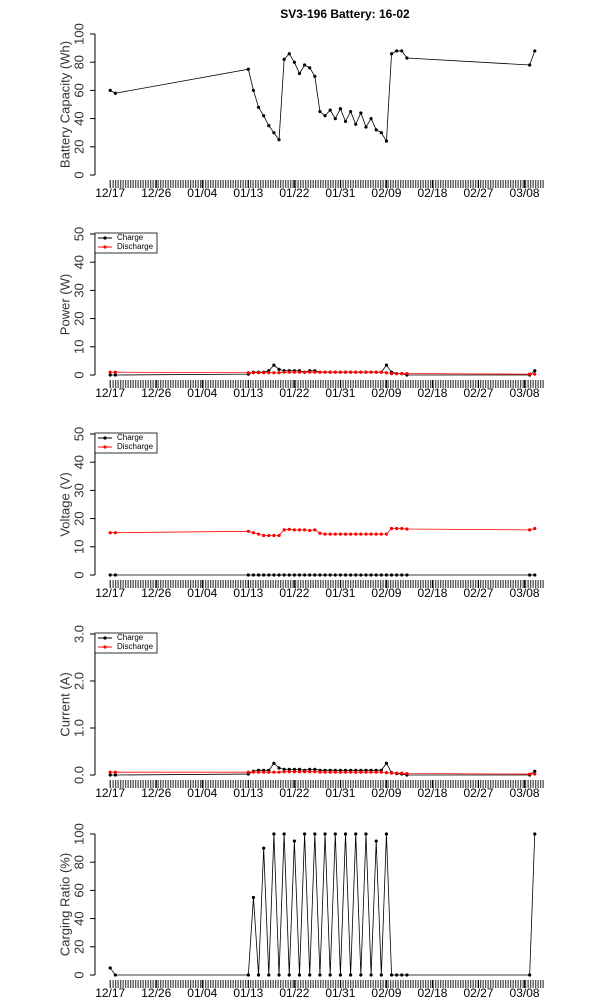 The width and height of the screenshot is (600, 1000). I want to click on y-tick-label: 40, so click(78, 462).